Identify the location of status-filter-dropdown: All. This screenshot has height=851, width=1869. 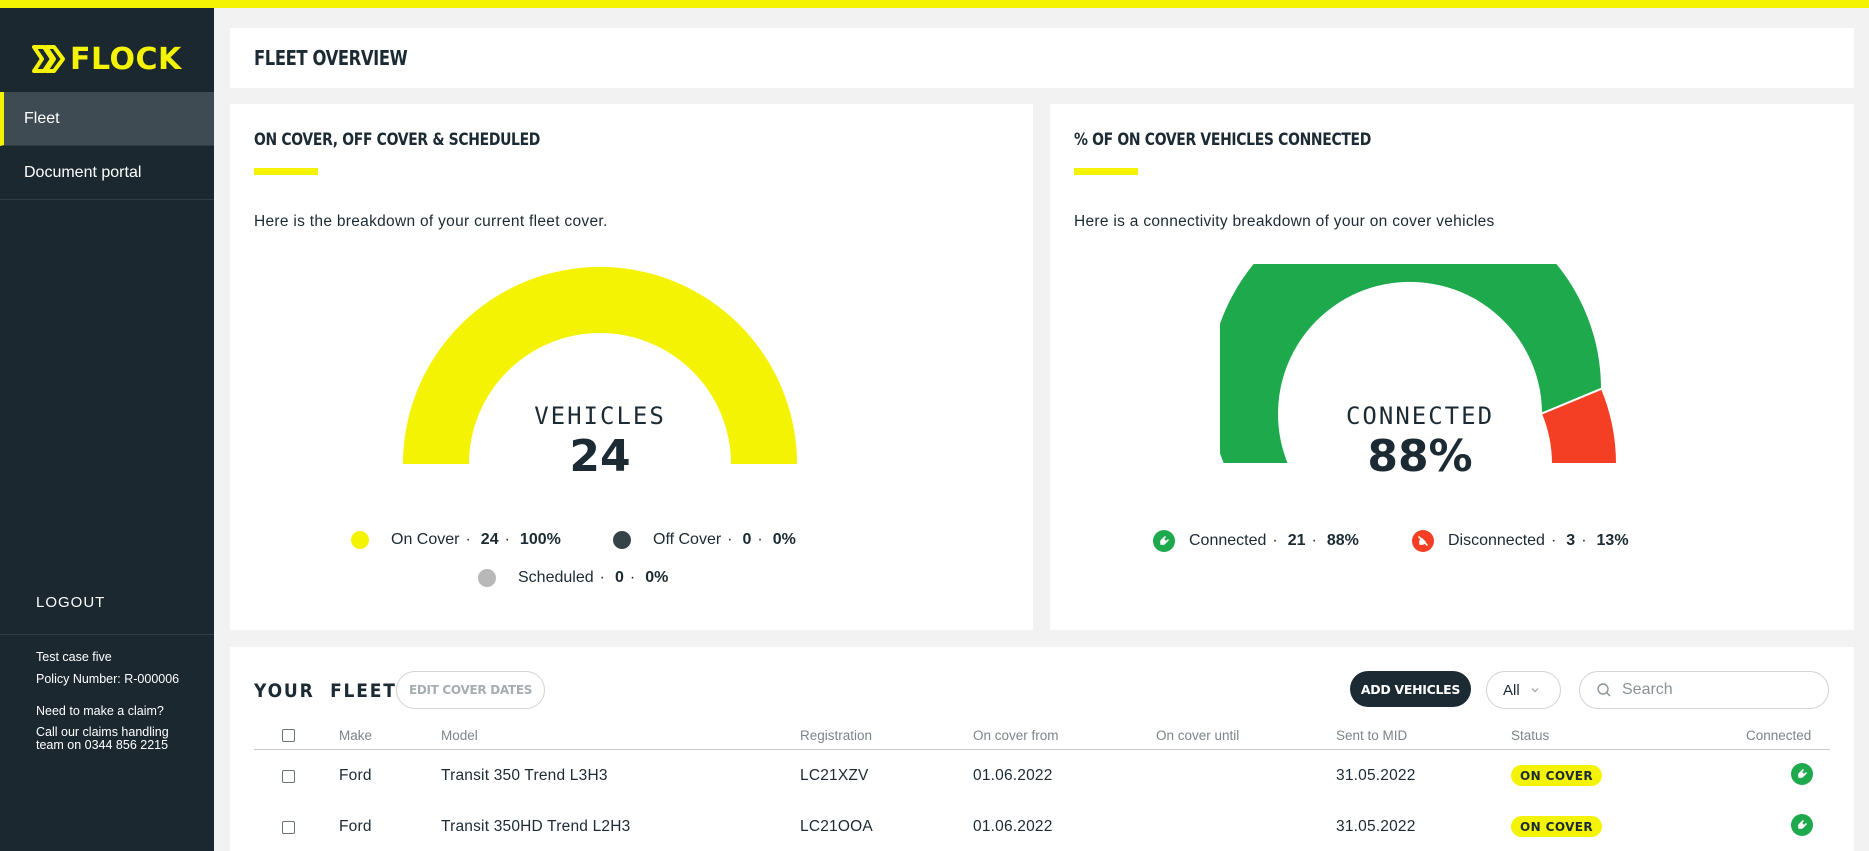
(1523, 690).